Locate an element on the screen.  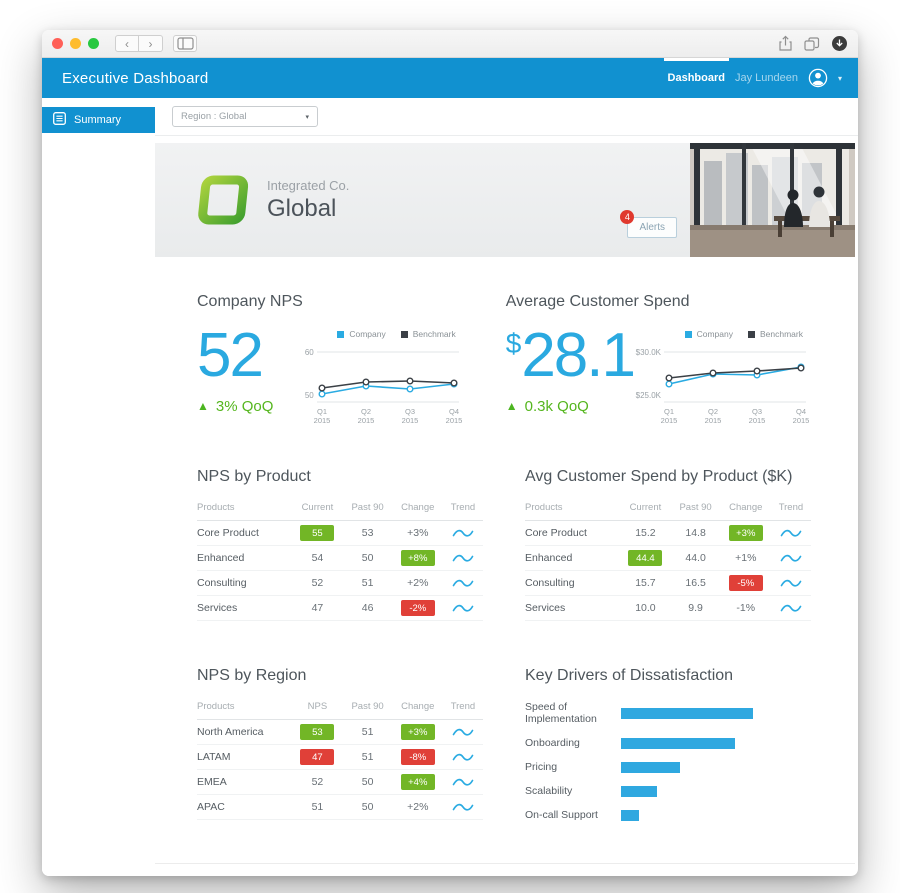
forward-button: › is located at coordinates (151, 43).